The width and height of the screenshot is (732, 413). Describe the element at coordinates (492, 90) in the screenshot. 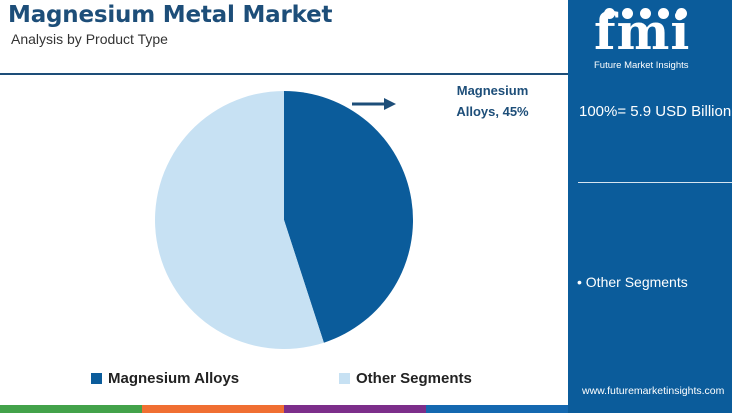

I see `slice-data-label-line1: Magnesium` at that location.